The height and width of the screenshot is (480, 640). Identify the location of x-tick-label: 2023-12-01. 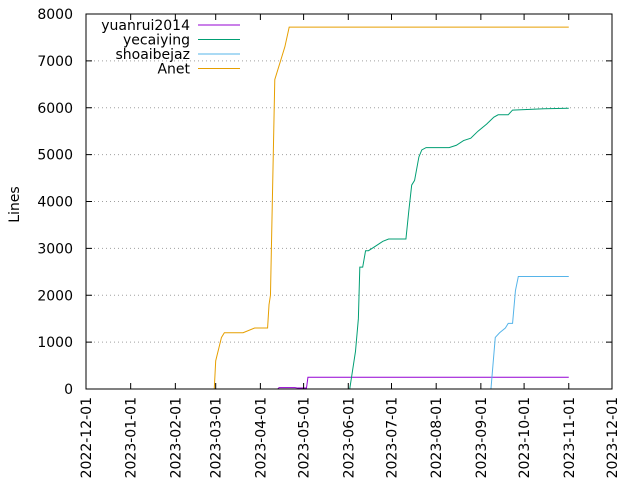
(613, 437).